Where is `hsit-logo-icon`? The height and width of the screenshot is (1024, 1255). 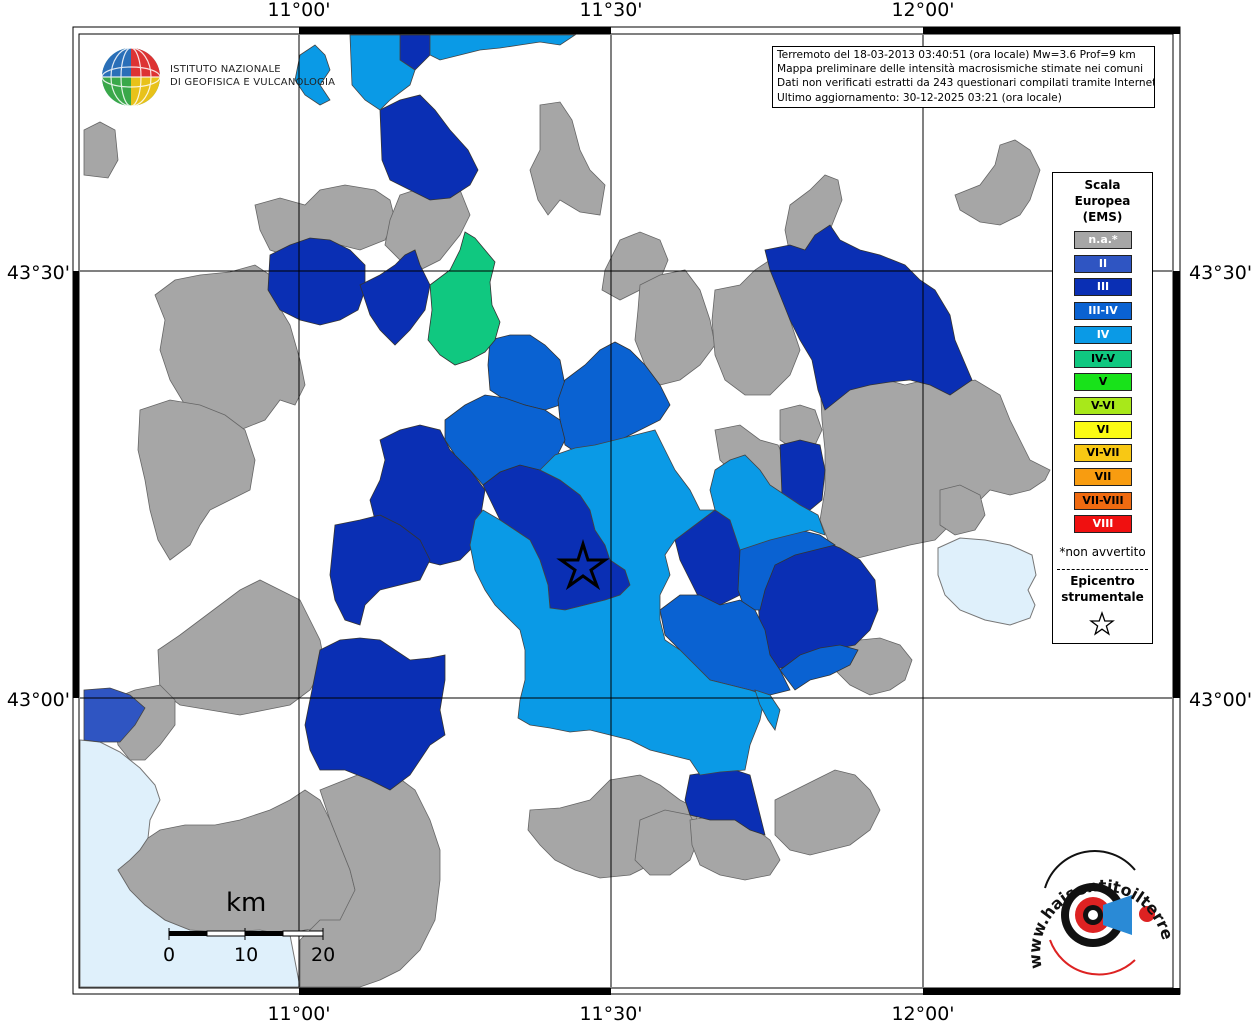
hsit-logo-icon is located at coordinates (1099, 912).